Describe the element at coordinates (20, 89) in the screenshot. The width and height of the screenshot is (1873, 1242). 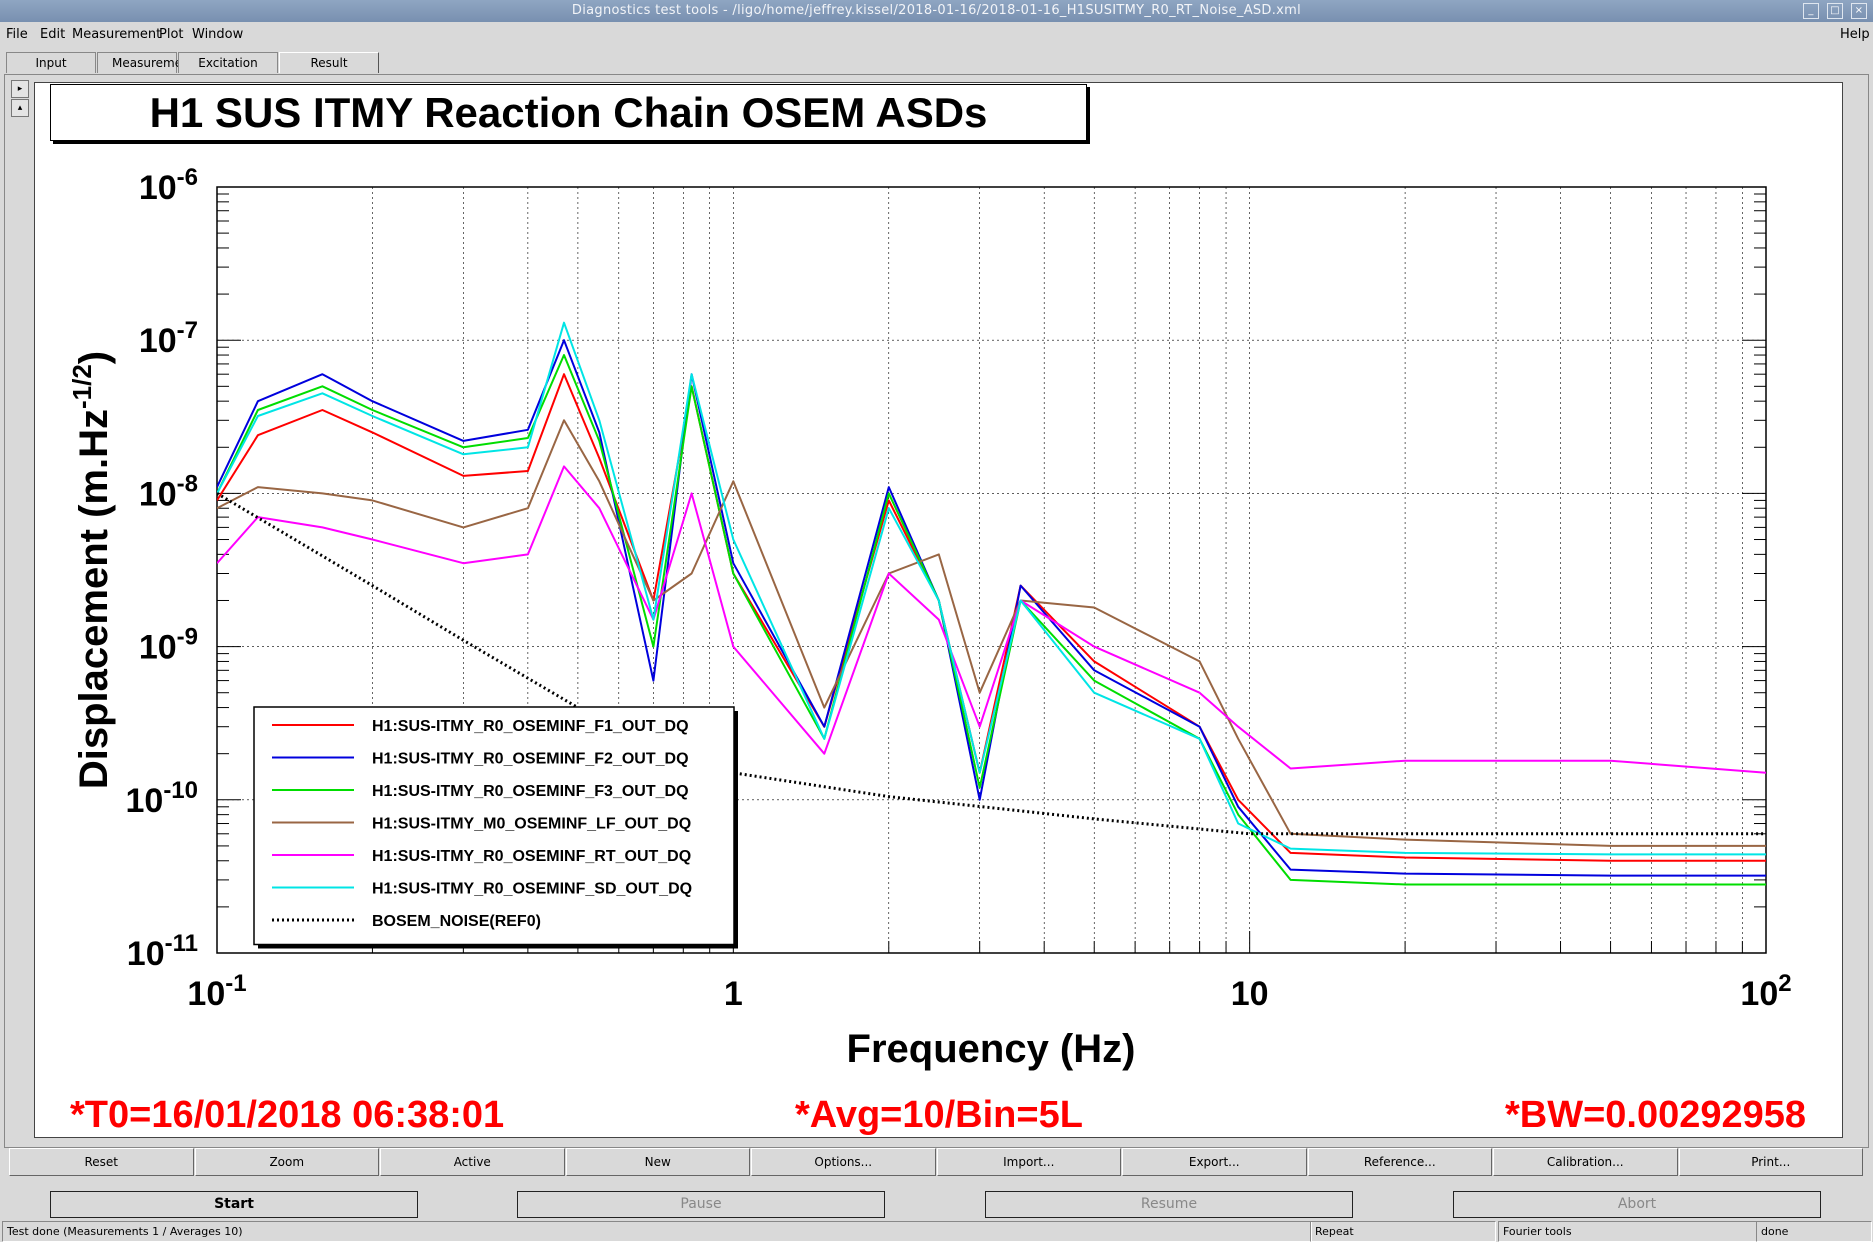
I see `scroll-right-icon: ▸` at that location.